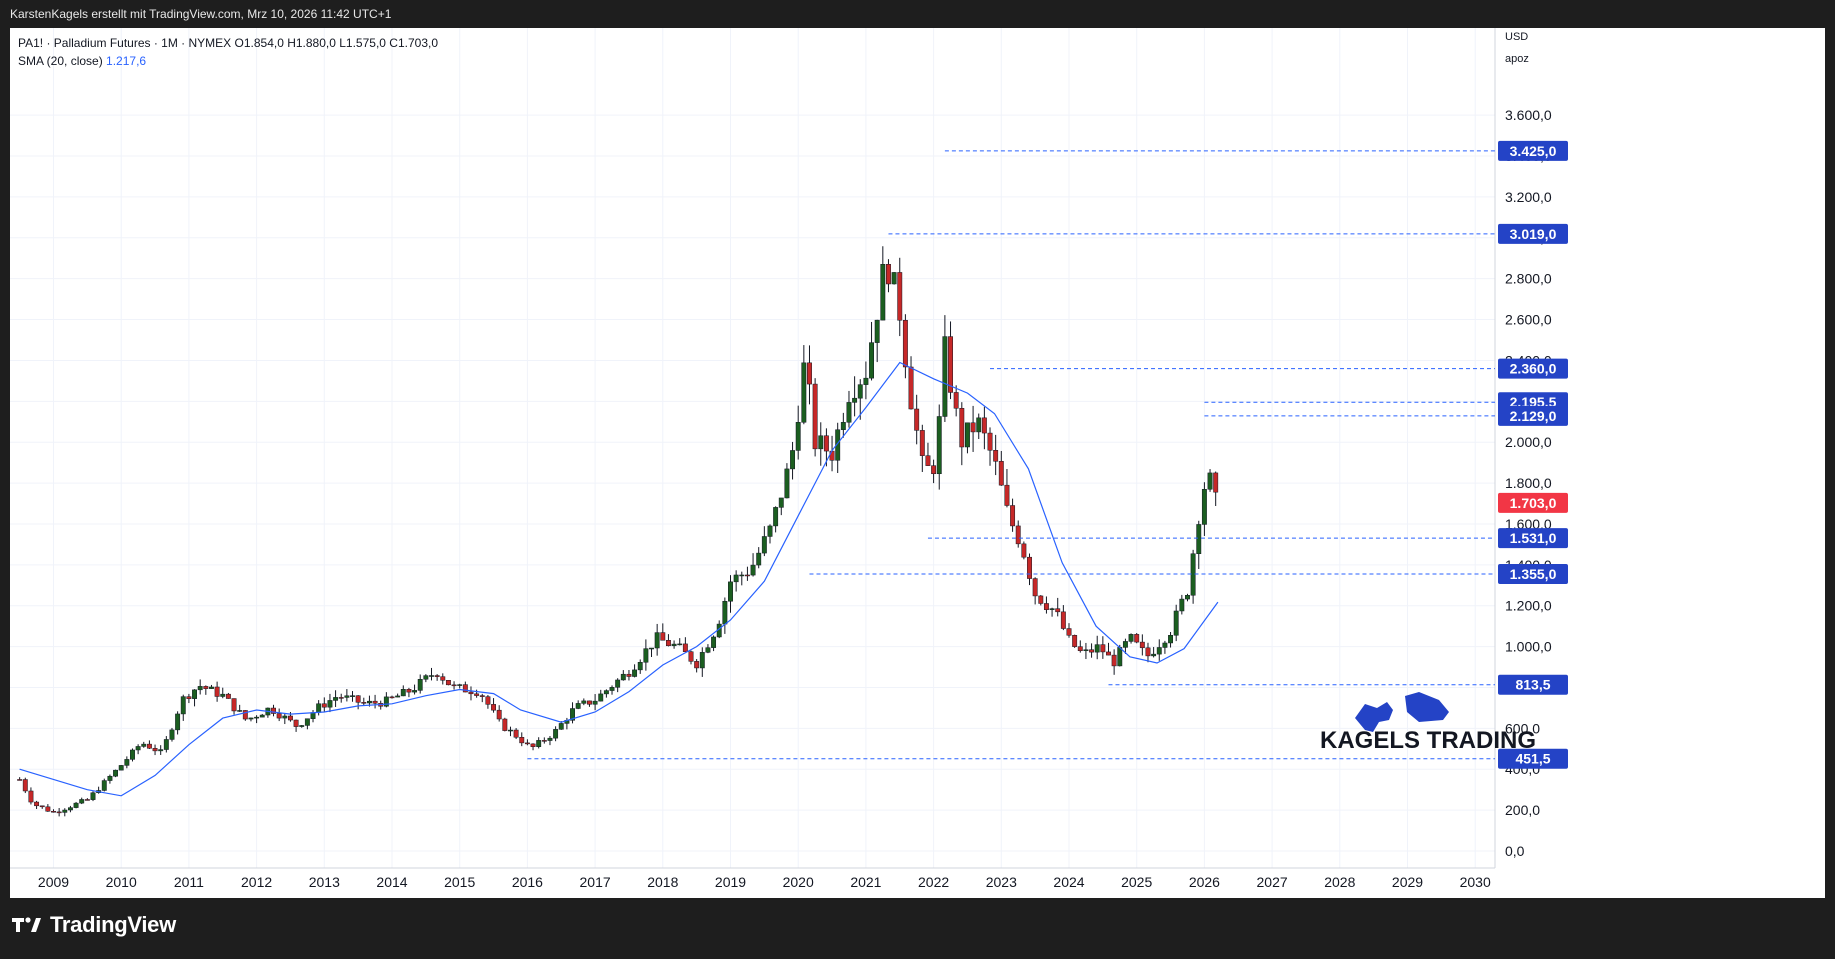 The height and width of the screenshot is (959, 1835). I want to click on x-tick-label: 2025, so click(1136, 882).